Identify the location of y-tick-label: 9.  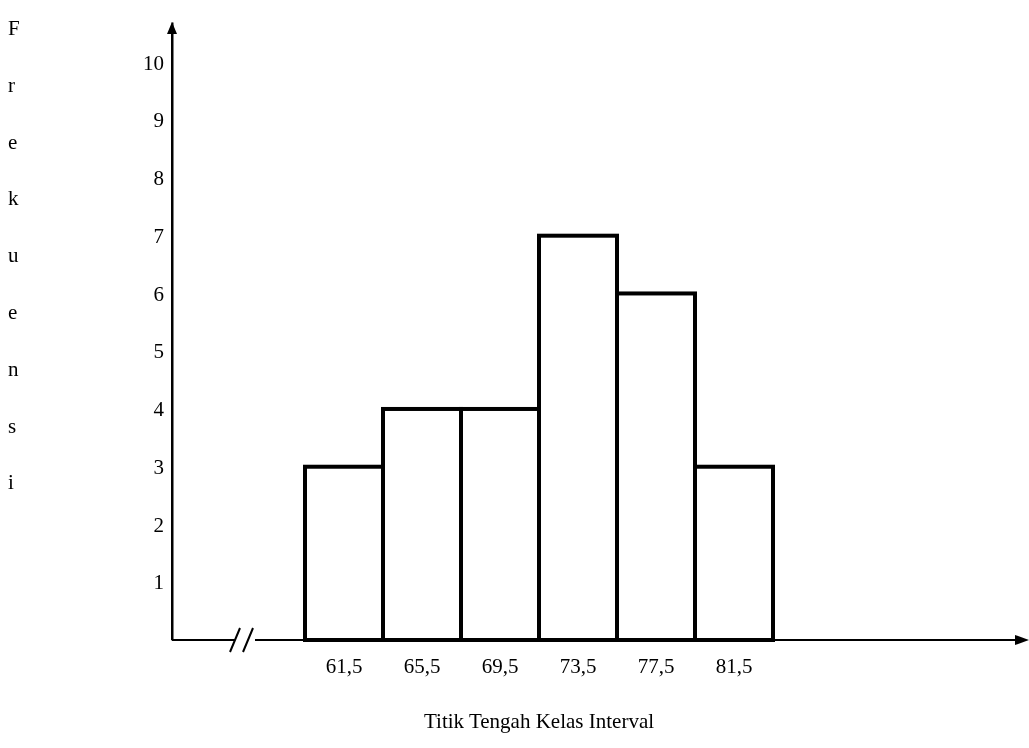
(158, 120).